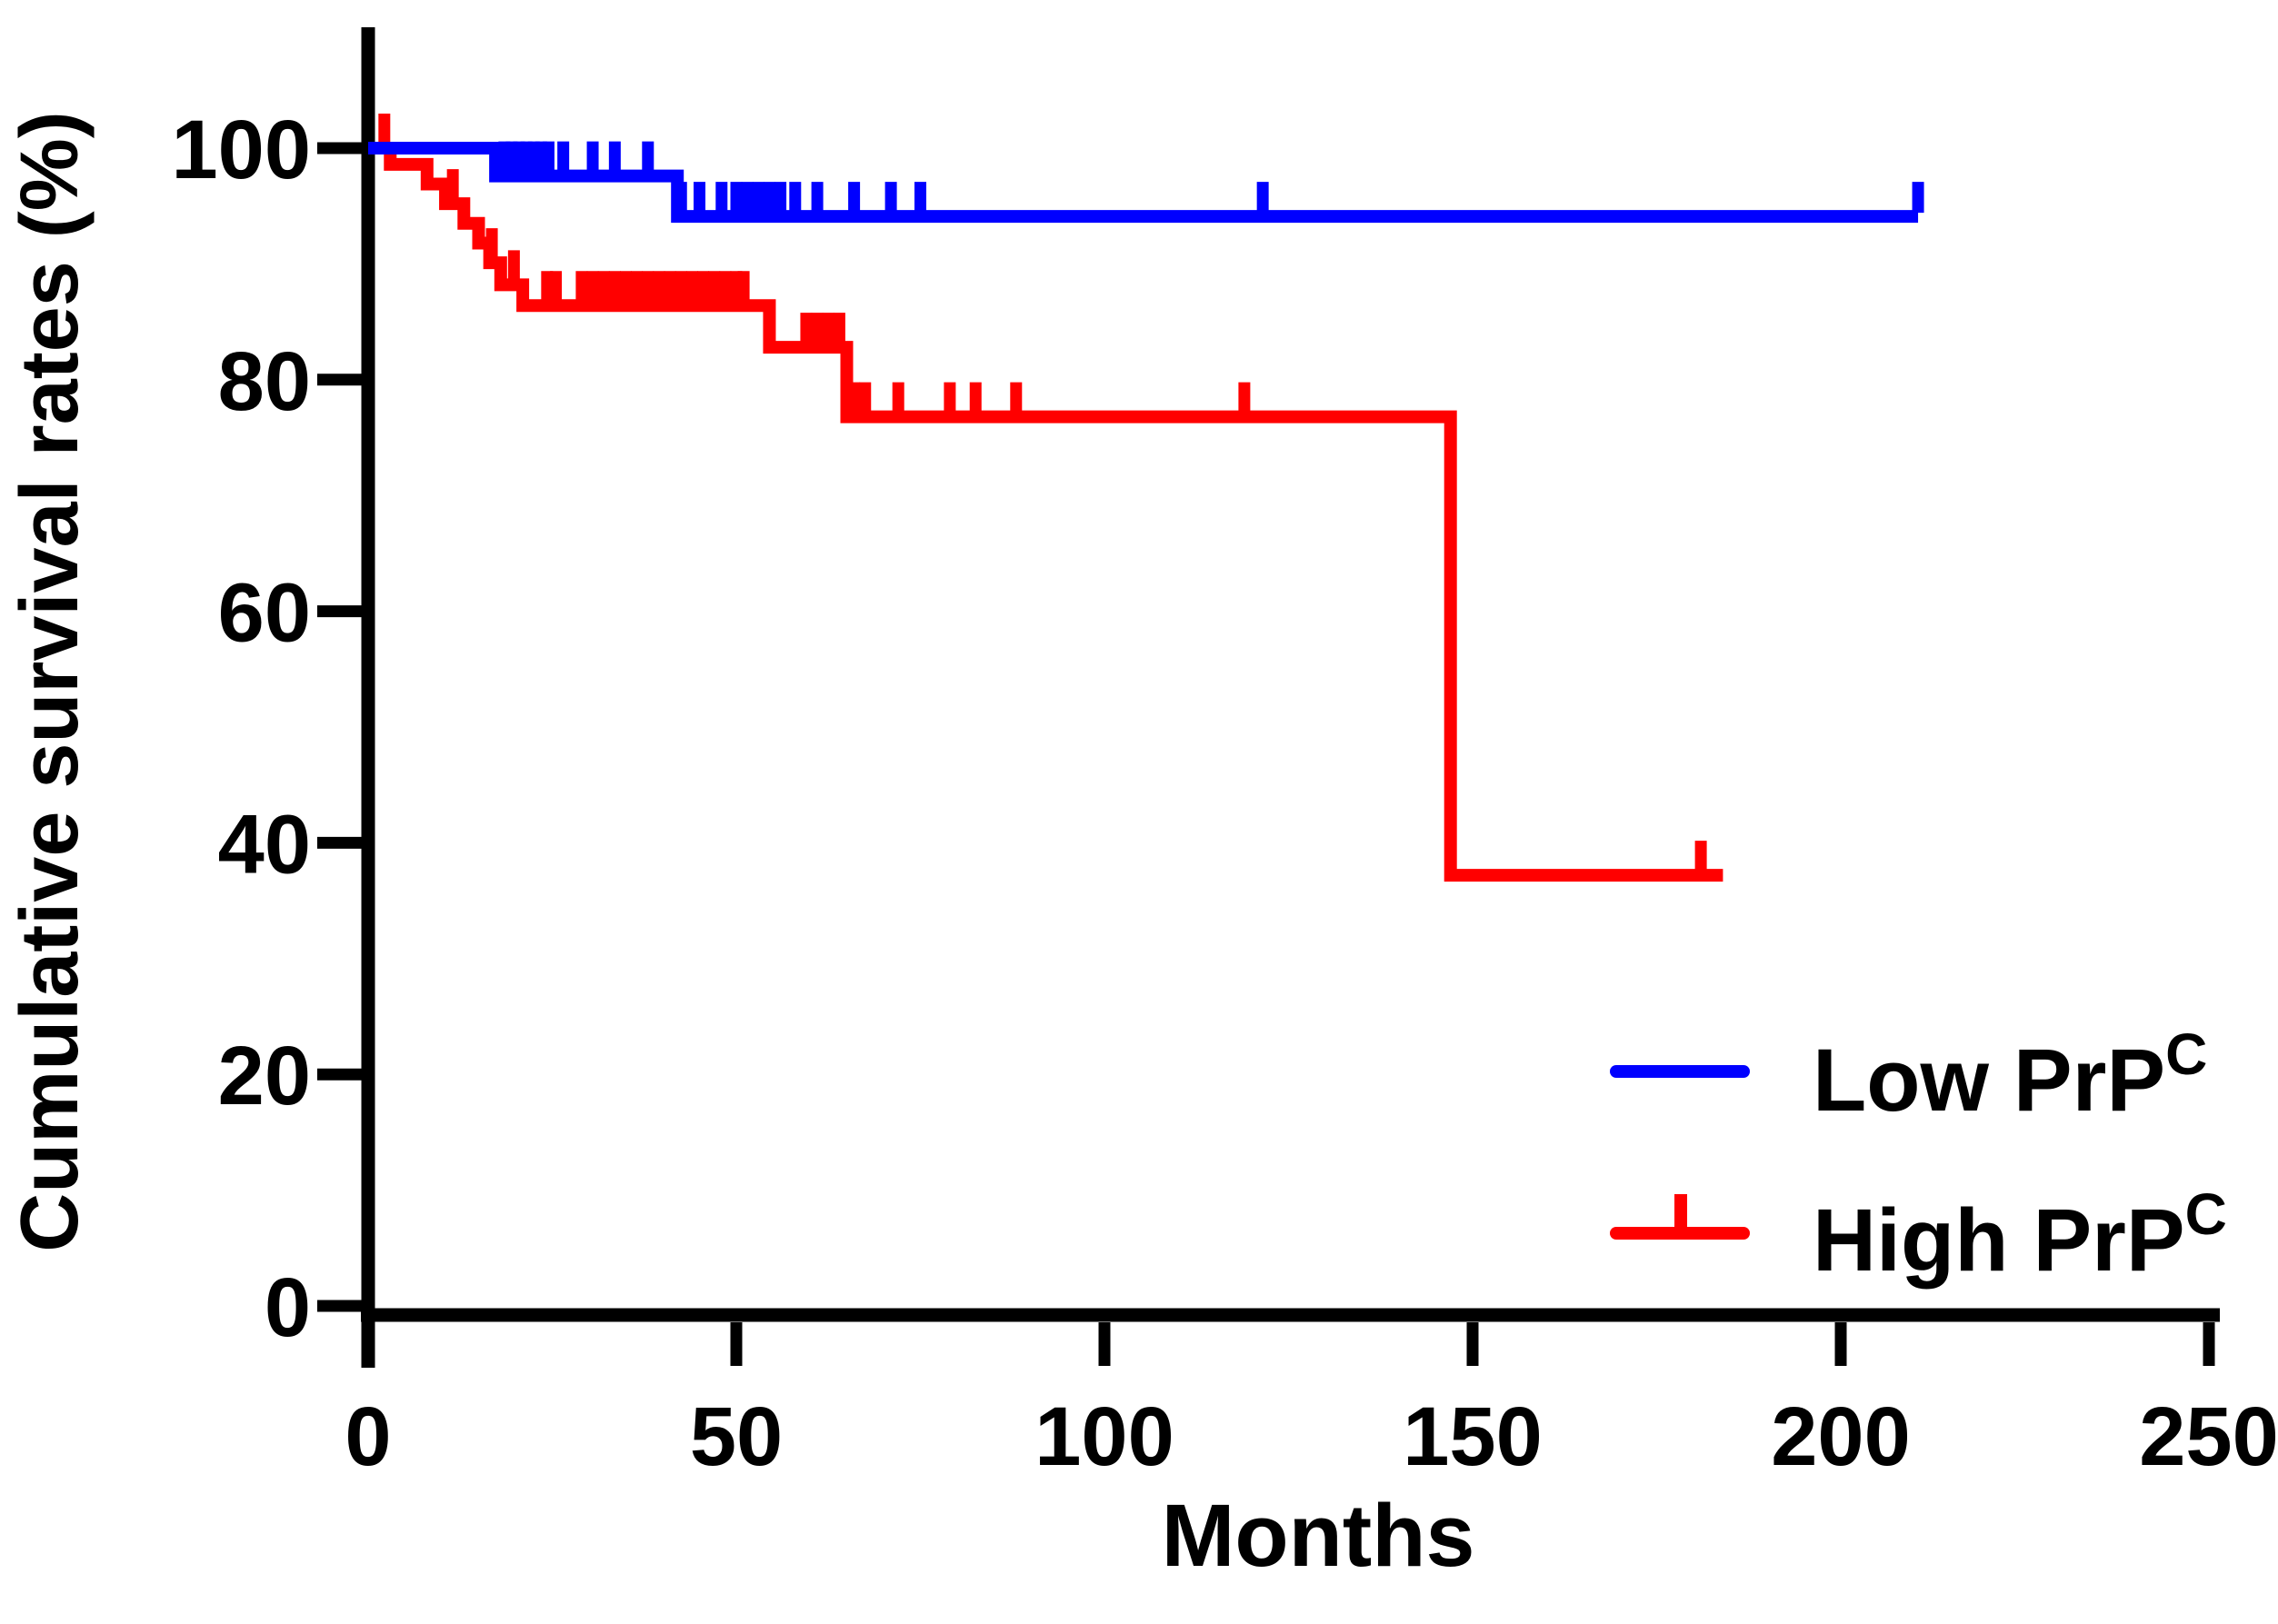 The height and width of the screenshot is (1624, 2278). What do you see at coordinates (1999, 1240) in the screenshot?
I see `legend-label-base: High PrP` at bounding box center [1999, 1240].